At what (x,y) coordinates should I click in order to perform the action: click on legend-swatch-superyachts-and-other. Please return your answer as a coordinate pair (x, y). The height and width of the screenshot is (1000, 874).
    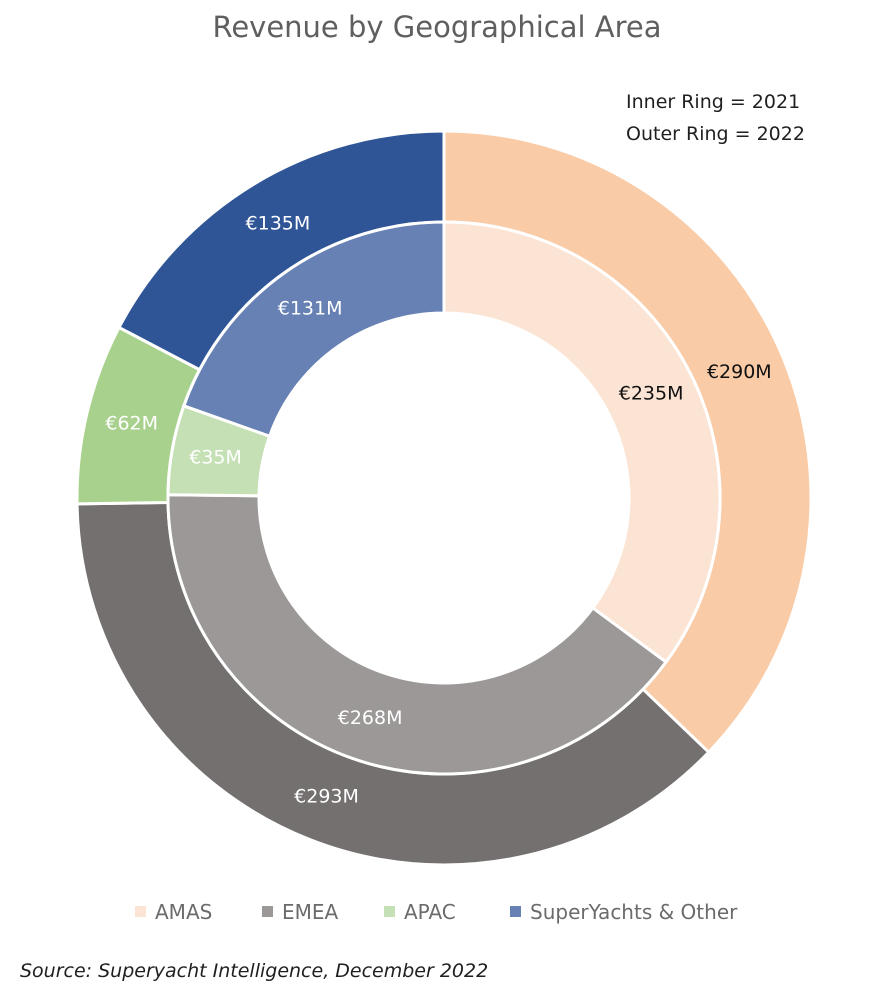
    Looking at the image, I should click on (515, 911).